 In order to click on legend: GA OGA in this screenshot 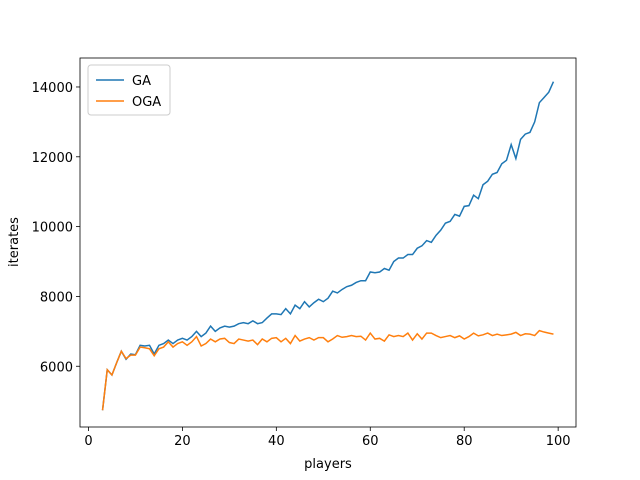, I will do `click(129, 90)`.